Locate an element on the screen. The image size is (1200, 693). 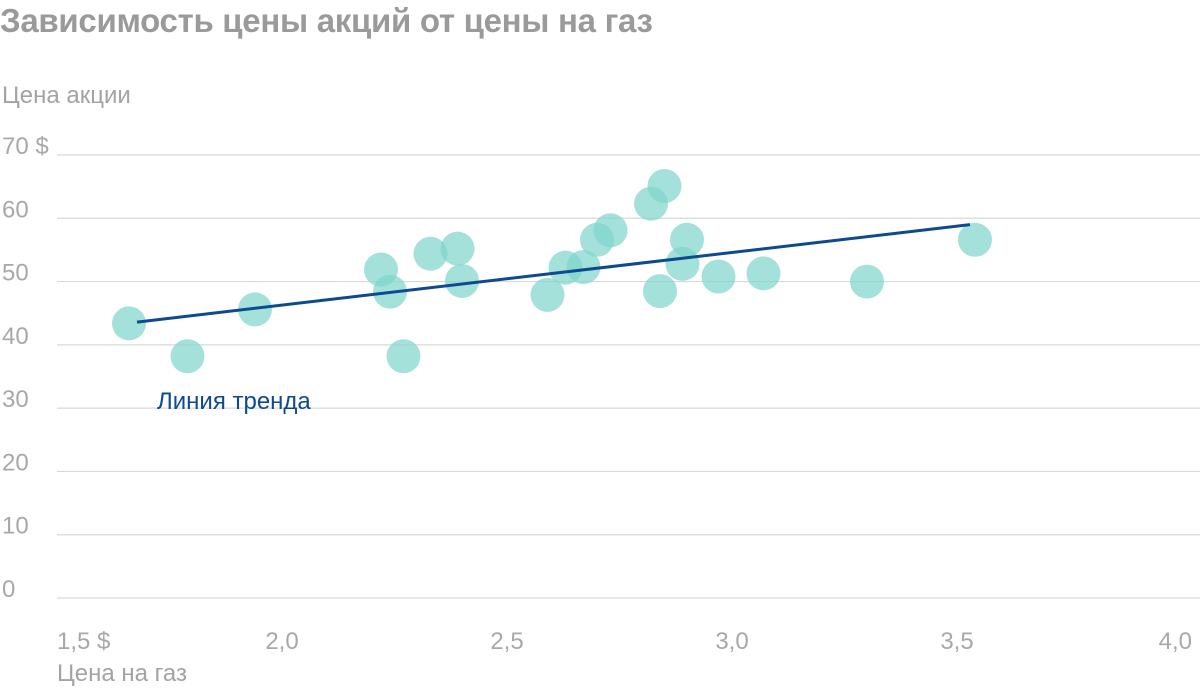
x-tick-label: 3,5 is located at coordinates (956, 641).